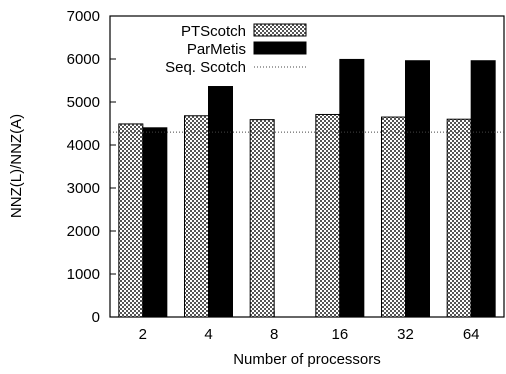  I want to click on legend-label-ptscotch: PTScotch, so click(213, 31).